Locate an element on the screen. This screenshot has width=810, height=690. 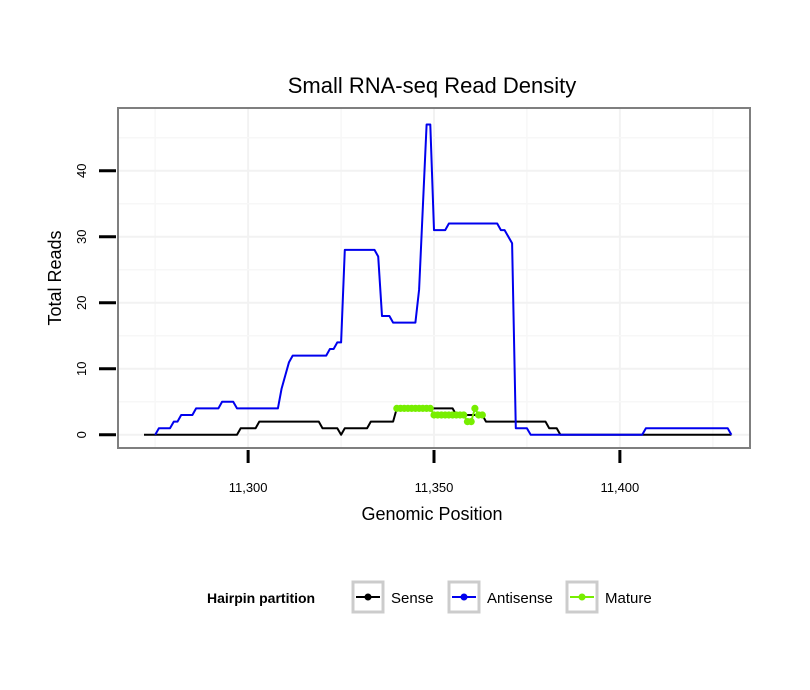
legend-dot-mature is located at coordinates (582, 597).